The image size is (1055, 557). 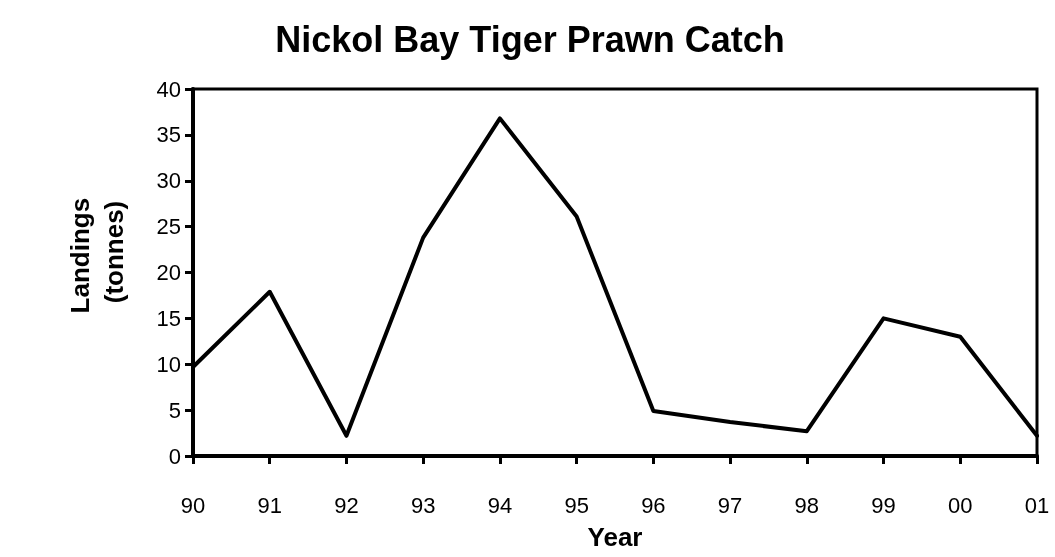 What do you see at coordinates (168, 89) in the screenshot?
I see `y-tick-label: 40` at bounding box center [168, 89].